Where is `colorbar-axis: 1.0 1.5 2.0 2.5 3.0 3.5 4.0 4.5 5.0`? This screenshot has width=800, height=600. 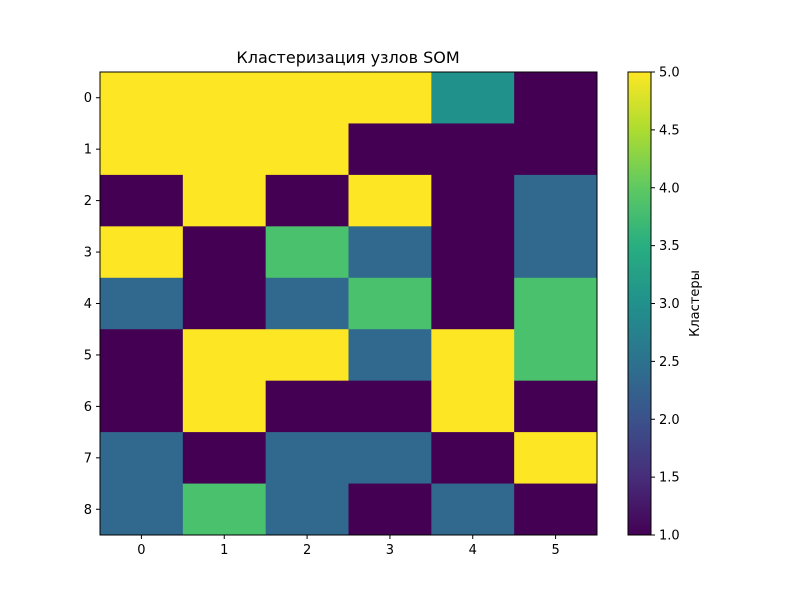 colorbar-axis: 1.0 1.5 2.0 2.5 3.0 3.5 4.0 4.5 5.0 is located at coordinates (665, 305).